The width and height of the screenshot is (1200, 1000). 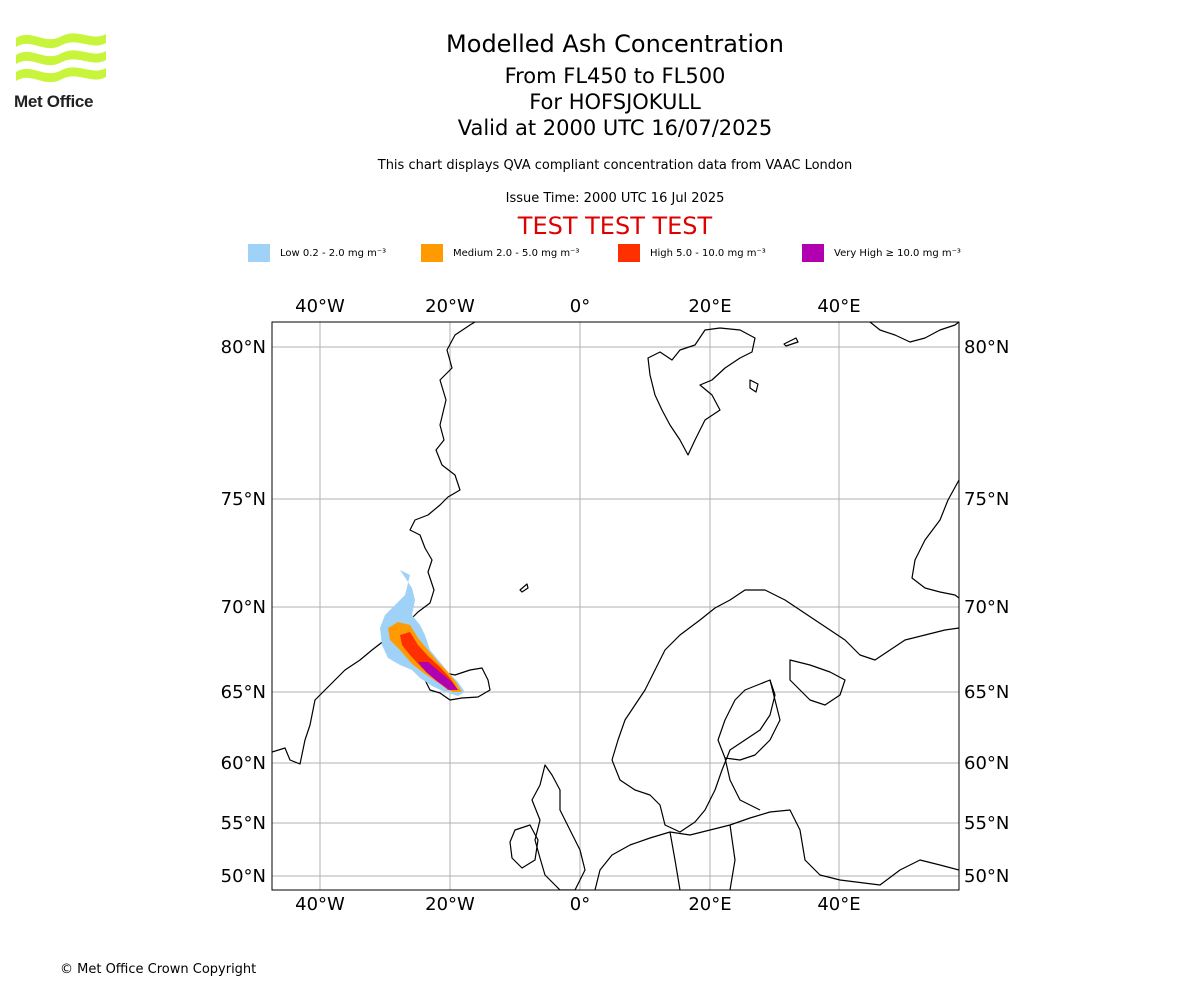 What do you see at coordinates (243, 607) in the screenshot?
I see `lat-tick-left-70n: 70°N` at bounding box center [243, 607].